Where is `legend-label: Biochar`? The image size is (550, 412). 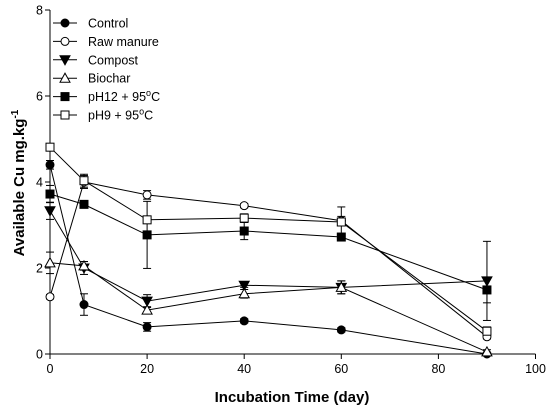 legend-label: Biochar is located at coordinates (109, 79).